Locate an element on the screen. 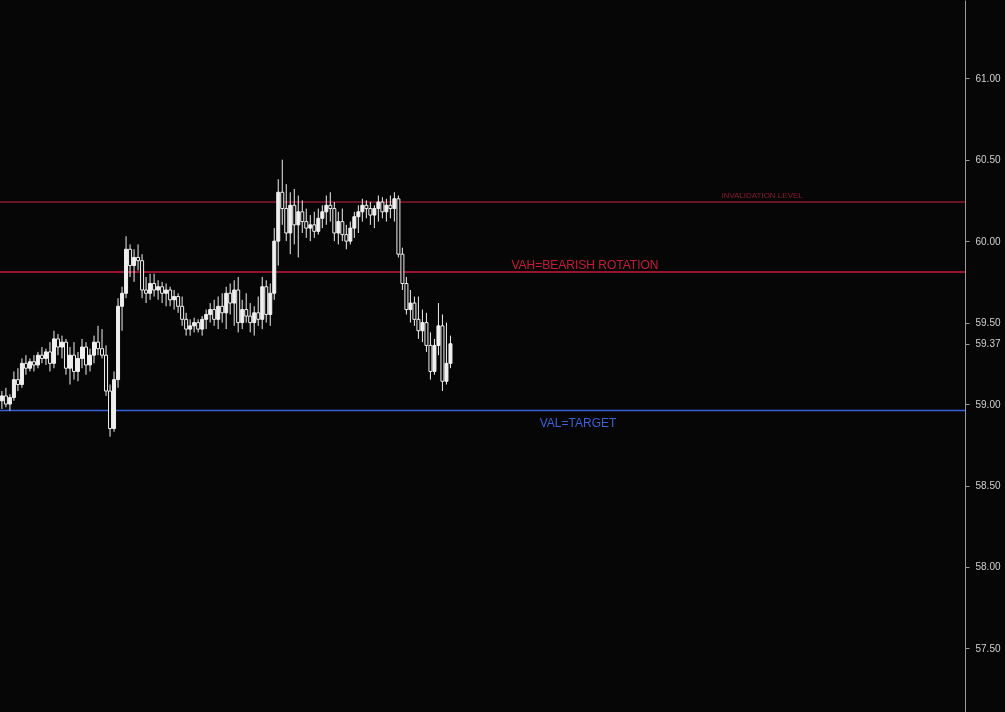  ref-line-label: INVALIDATION LEVEL is located at coordinates (762, 196).